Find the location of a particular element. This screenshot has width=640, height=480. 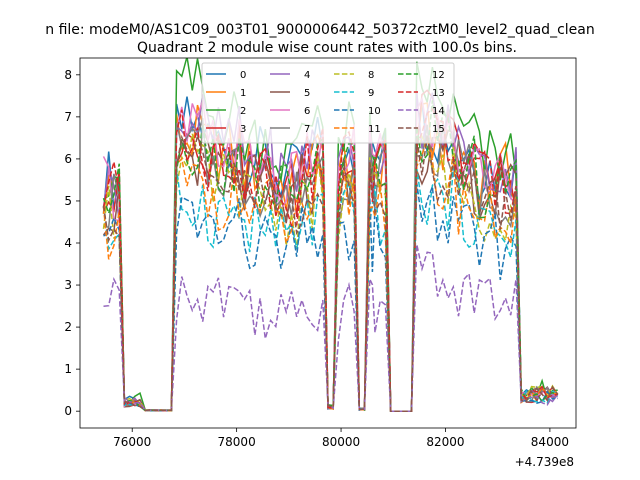

legend-label-9: 9 is located at coordinates (371, 93).